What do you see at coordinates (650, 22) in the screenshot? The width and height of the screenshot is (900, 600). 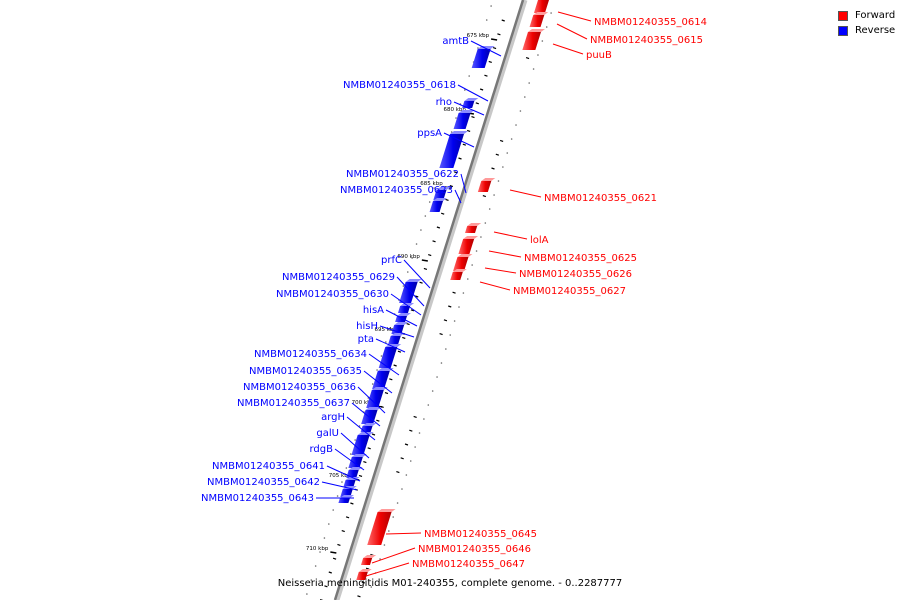 I see `forward-gene-label: NMBM01240355_0614` at bounding box center [650, 22].